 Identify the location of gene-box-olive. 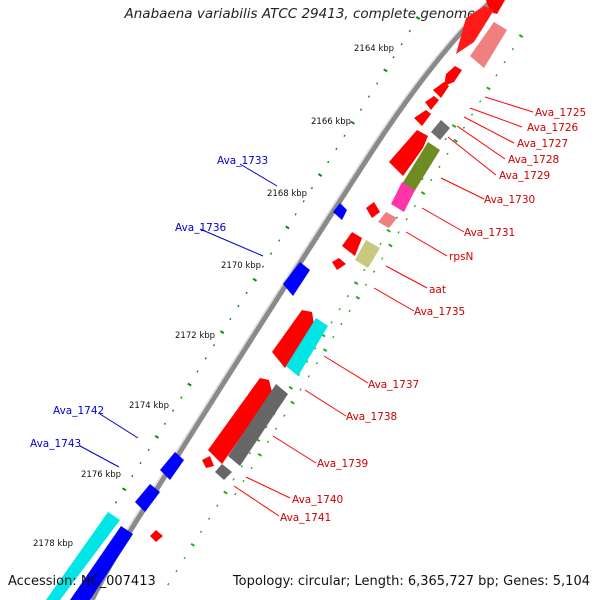
(421, 167).